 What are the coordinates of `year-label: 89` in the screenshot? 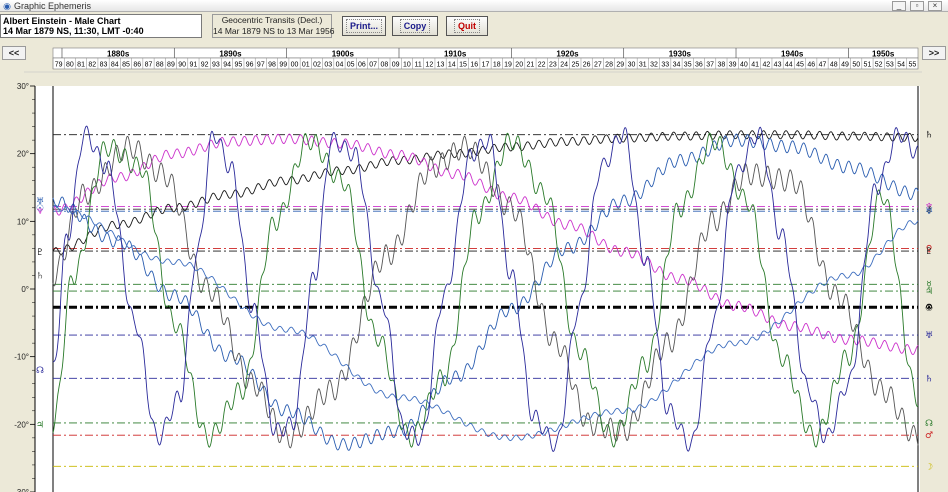 It's located at (171, 65).